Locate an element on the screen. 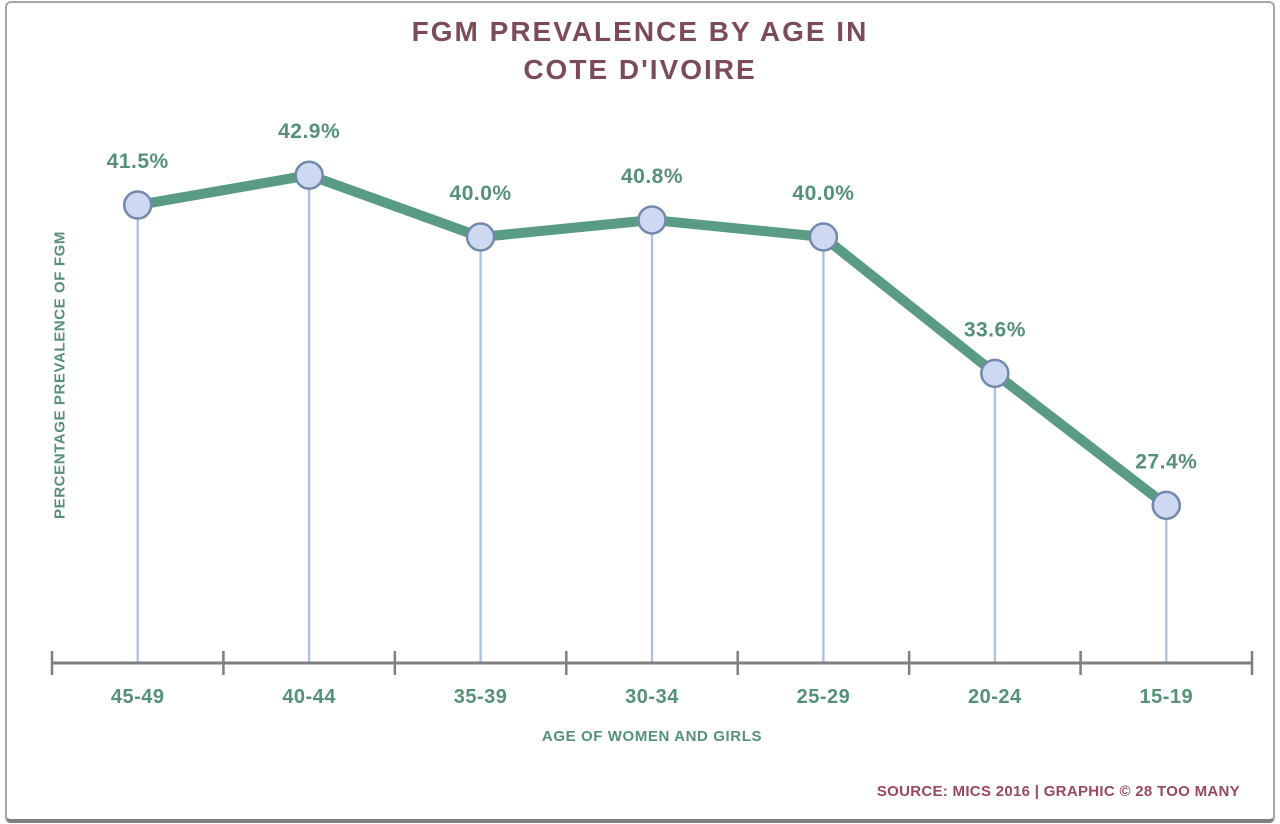 This screenshot has width=1280, height=824. data-label: 42.9% is located at coordinates (309, 131).